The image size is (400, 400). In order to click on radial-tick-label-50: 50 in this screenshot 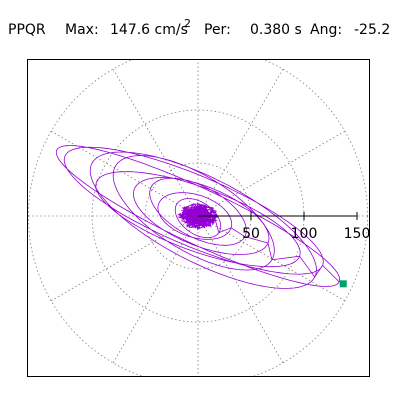, I will do `click(251, 234)`.